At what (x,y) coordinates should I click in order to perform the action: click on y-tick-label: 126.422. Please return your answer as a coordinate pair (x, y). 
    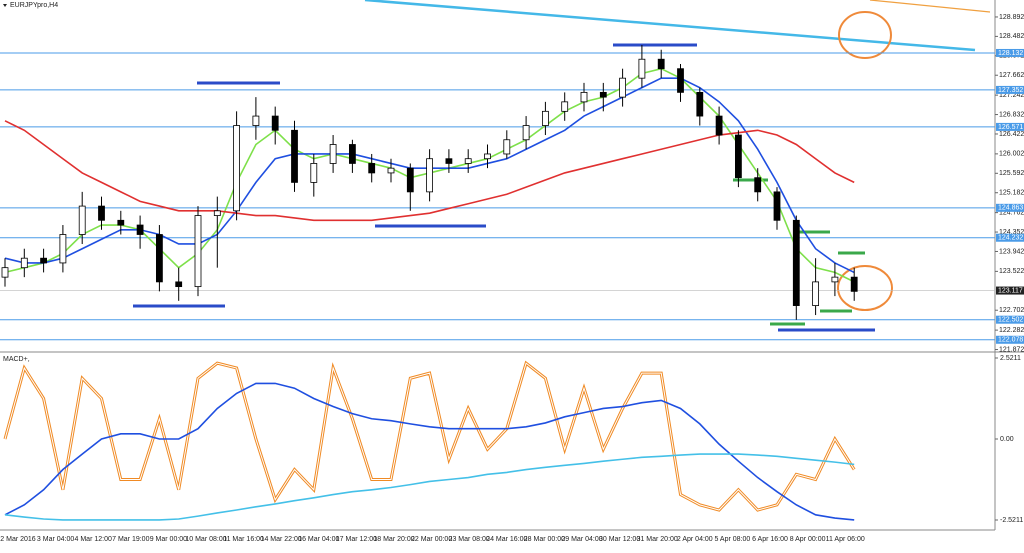
    Looking at the image, I should click on (1011, 134).